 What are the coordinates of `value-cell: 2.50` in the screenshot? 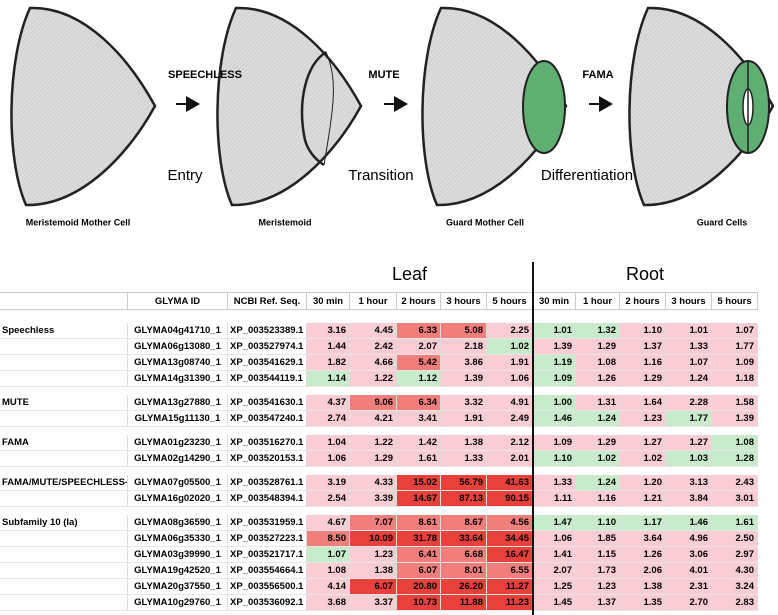 It's located at (735, 539).